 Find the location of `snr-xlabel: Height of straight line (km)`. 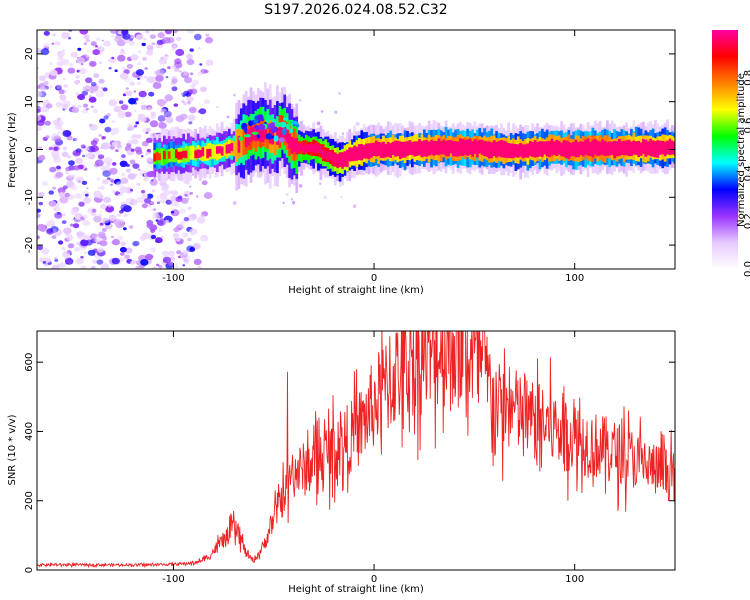

snr-xlabel: Height of straight line (km) is located at coordinates (356, 589).